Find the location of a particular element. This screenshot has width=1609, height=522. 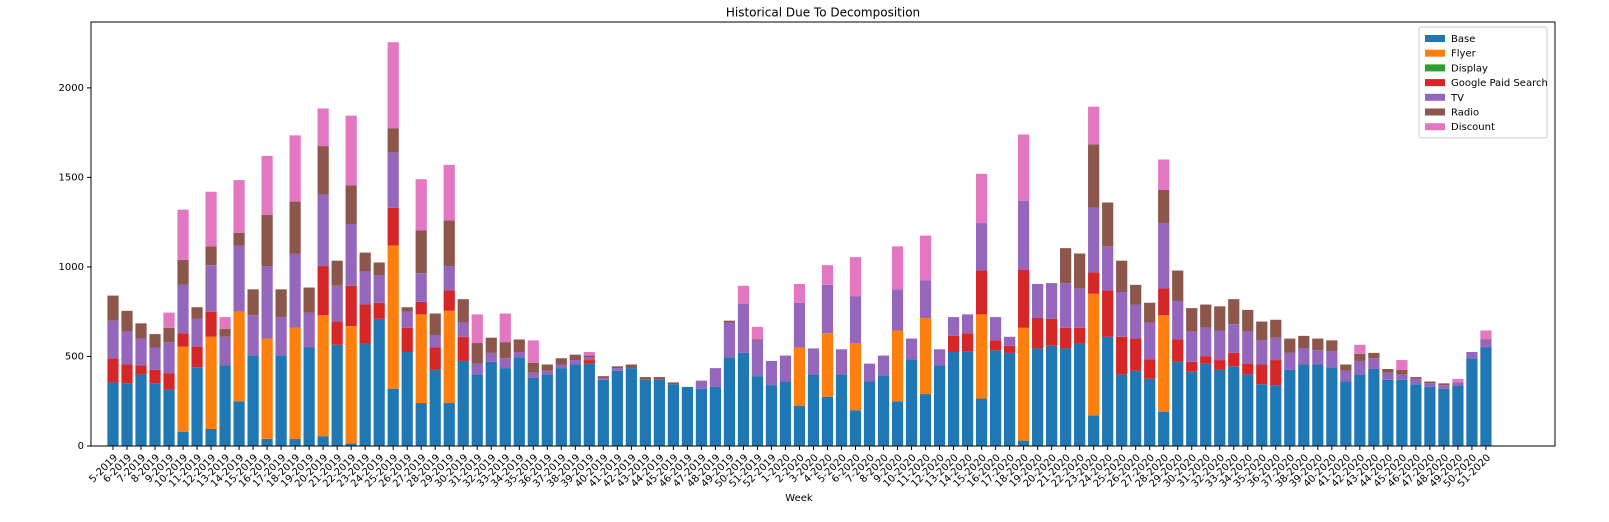

legend-label: Base is located at coordinates (1463, 39).